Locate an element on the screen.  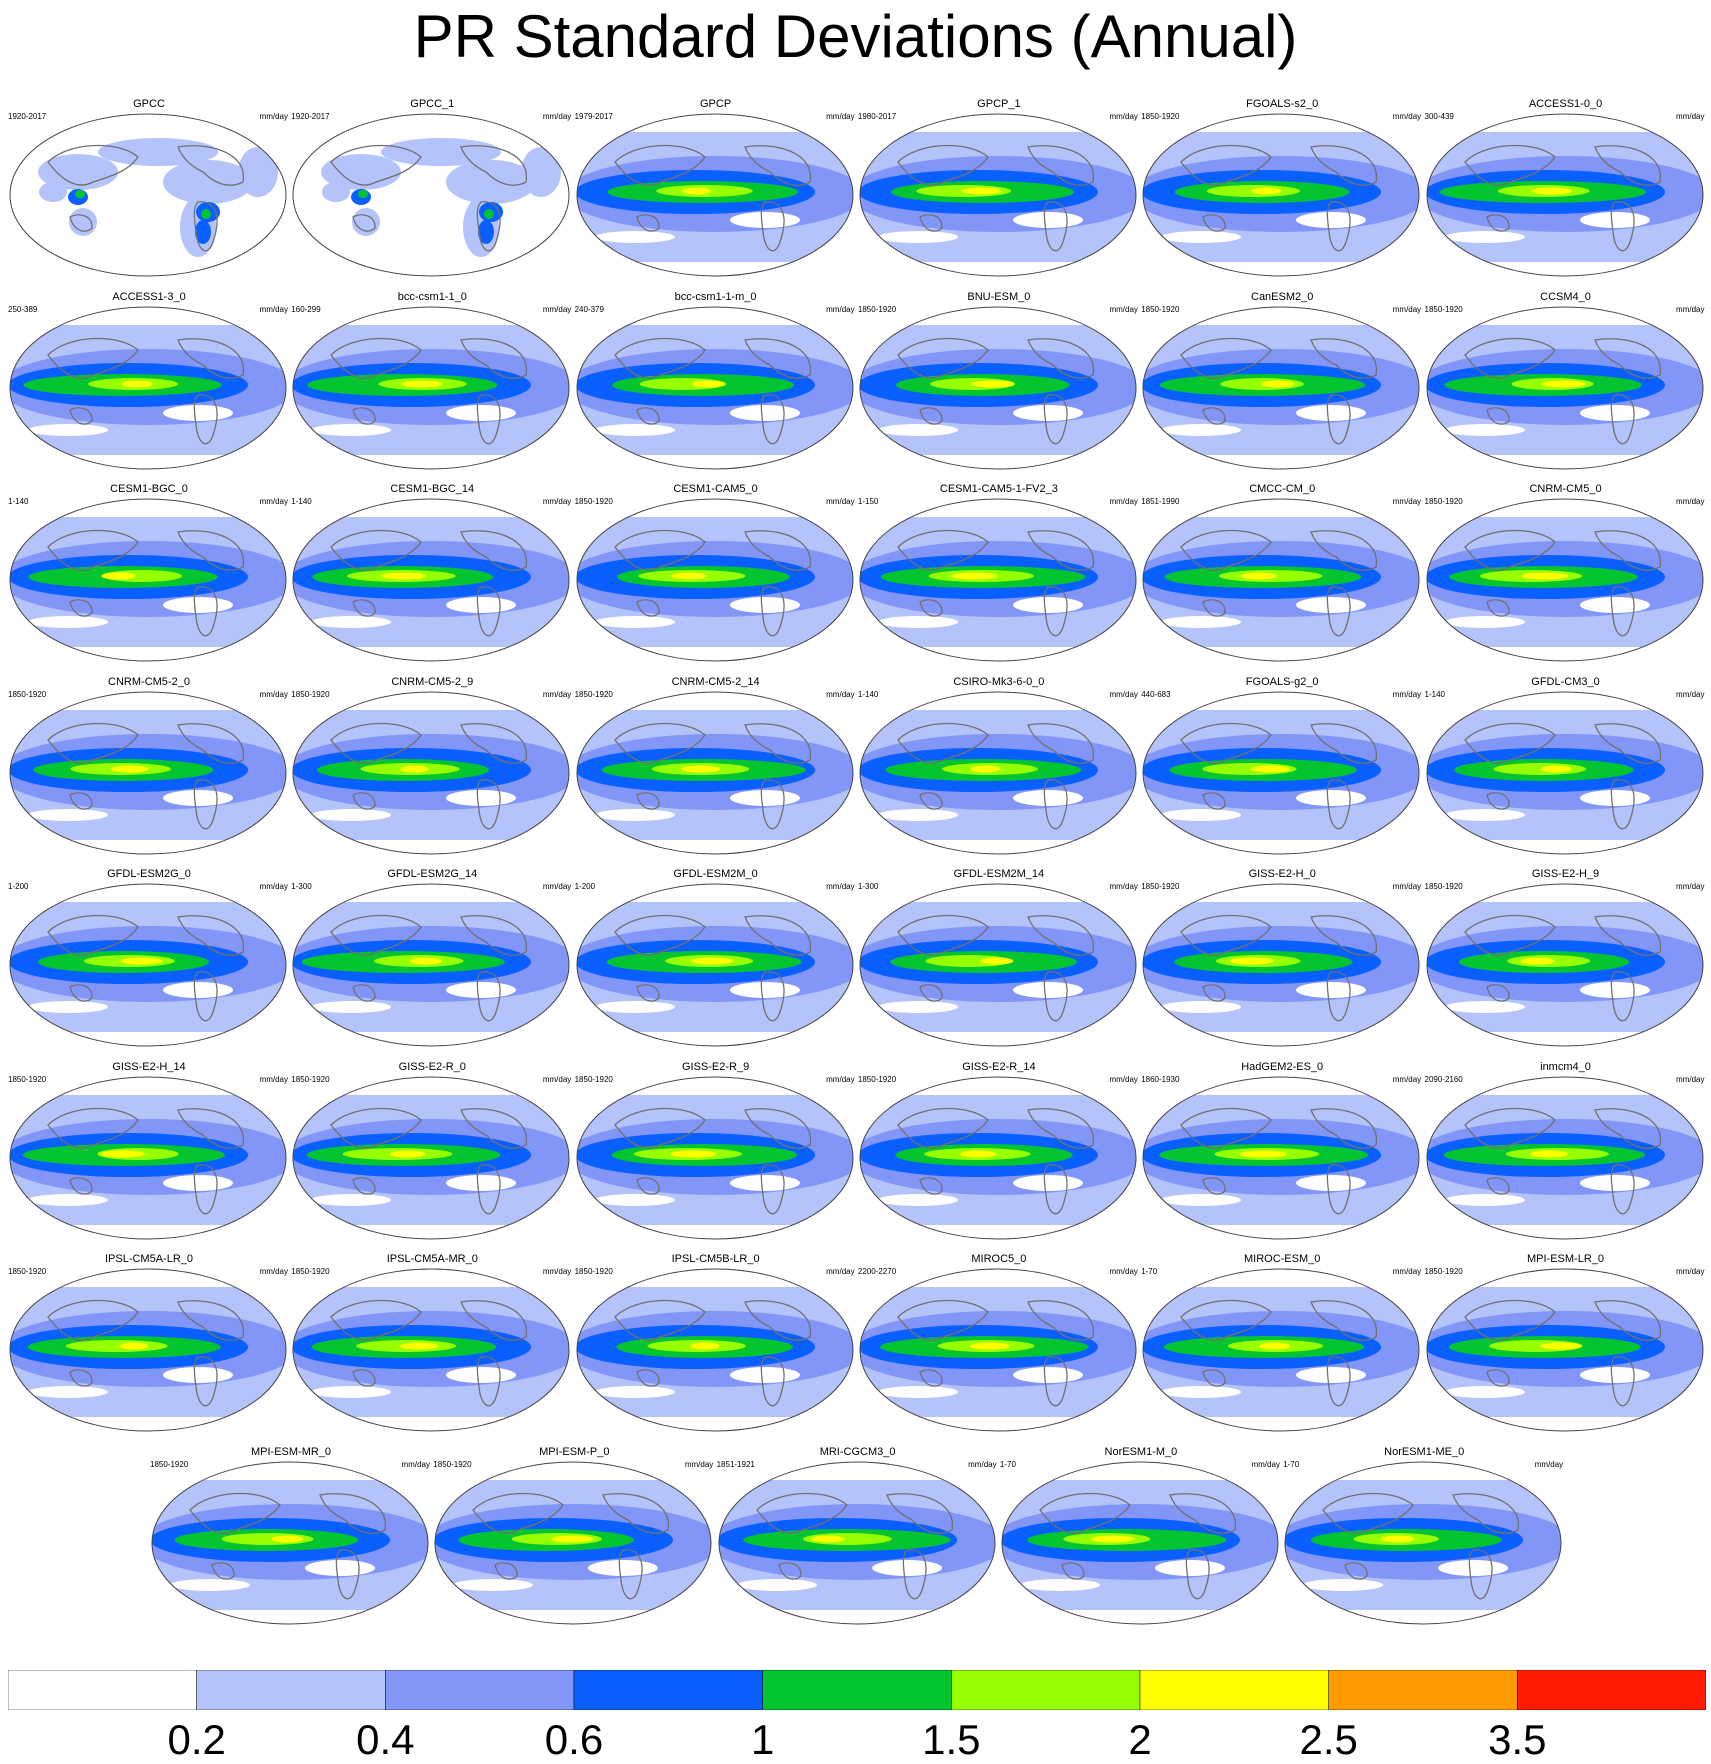
panel-title: GPCP_1 is located at coordinates (999, 104).